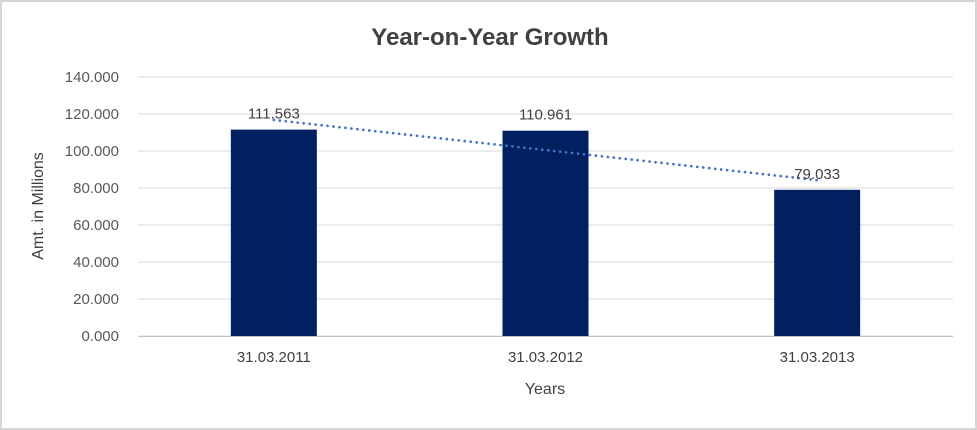 This screenshot has height=430, width=977. What do you see at coordinates (96, 225) in the screenshot?
I see `y-tick-label: 60.000` at bounding box center [96, 225].